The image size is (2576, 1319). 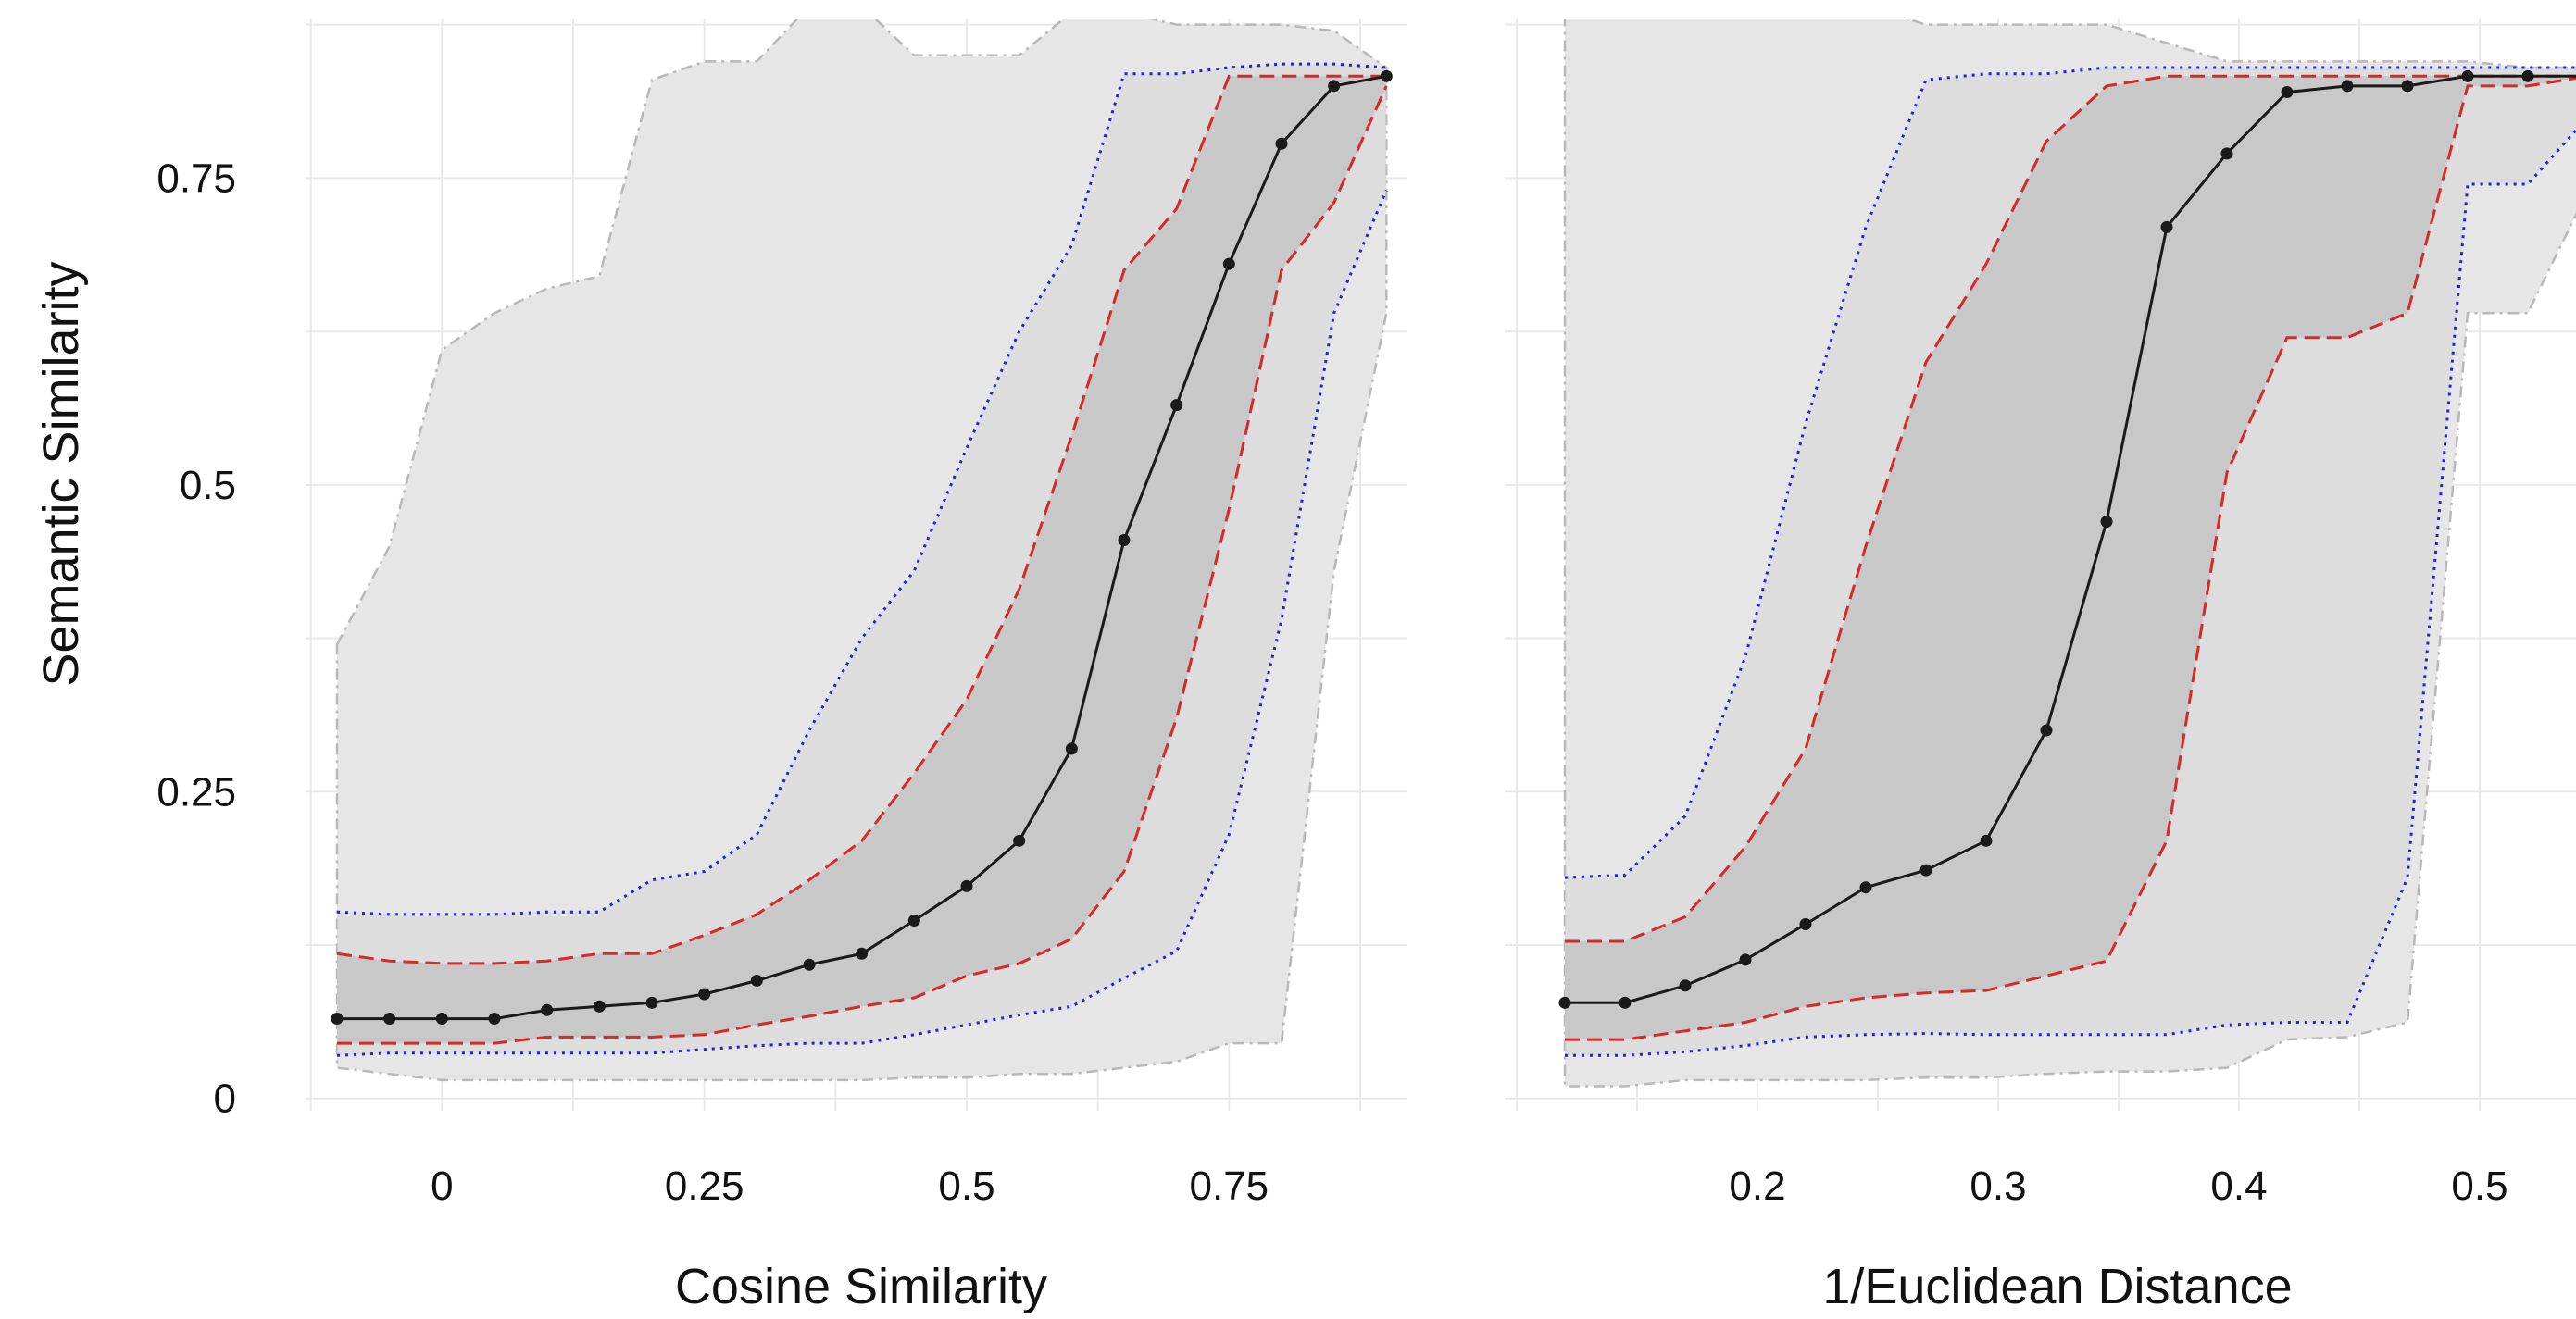 What do you see at coordinates (208, 485) in the screenshot?
I see `y-tick-label: 0.5` at bounding box center [208, 485].